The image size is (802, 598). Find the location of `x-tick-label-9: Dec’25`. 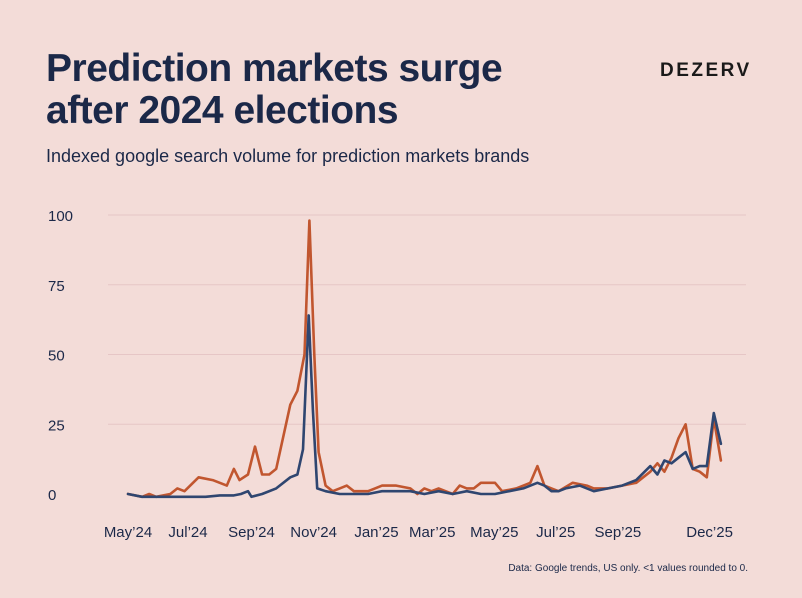

x-tick-label-9: Dec’25 is located at coordinates (709, 532).